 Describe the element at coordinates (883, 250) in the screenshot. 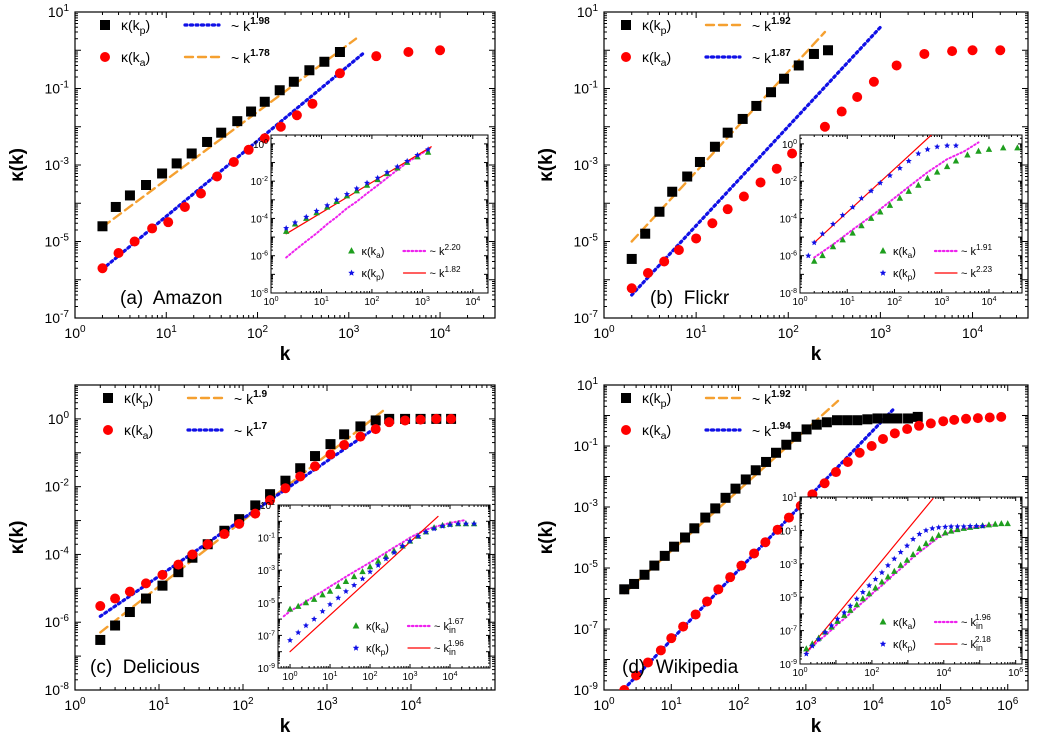

I see `panel-2-inset-legend-0-marker` at that location.